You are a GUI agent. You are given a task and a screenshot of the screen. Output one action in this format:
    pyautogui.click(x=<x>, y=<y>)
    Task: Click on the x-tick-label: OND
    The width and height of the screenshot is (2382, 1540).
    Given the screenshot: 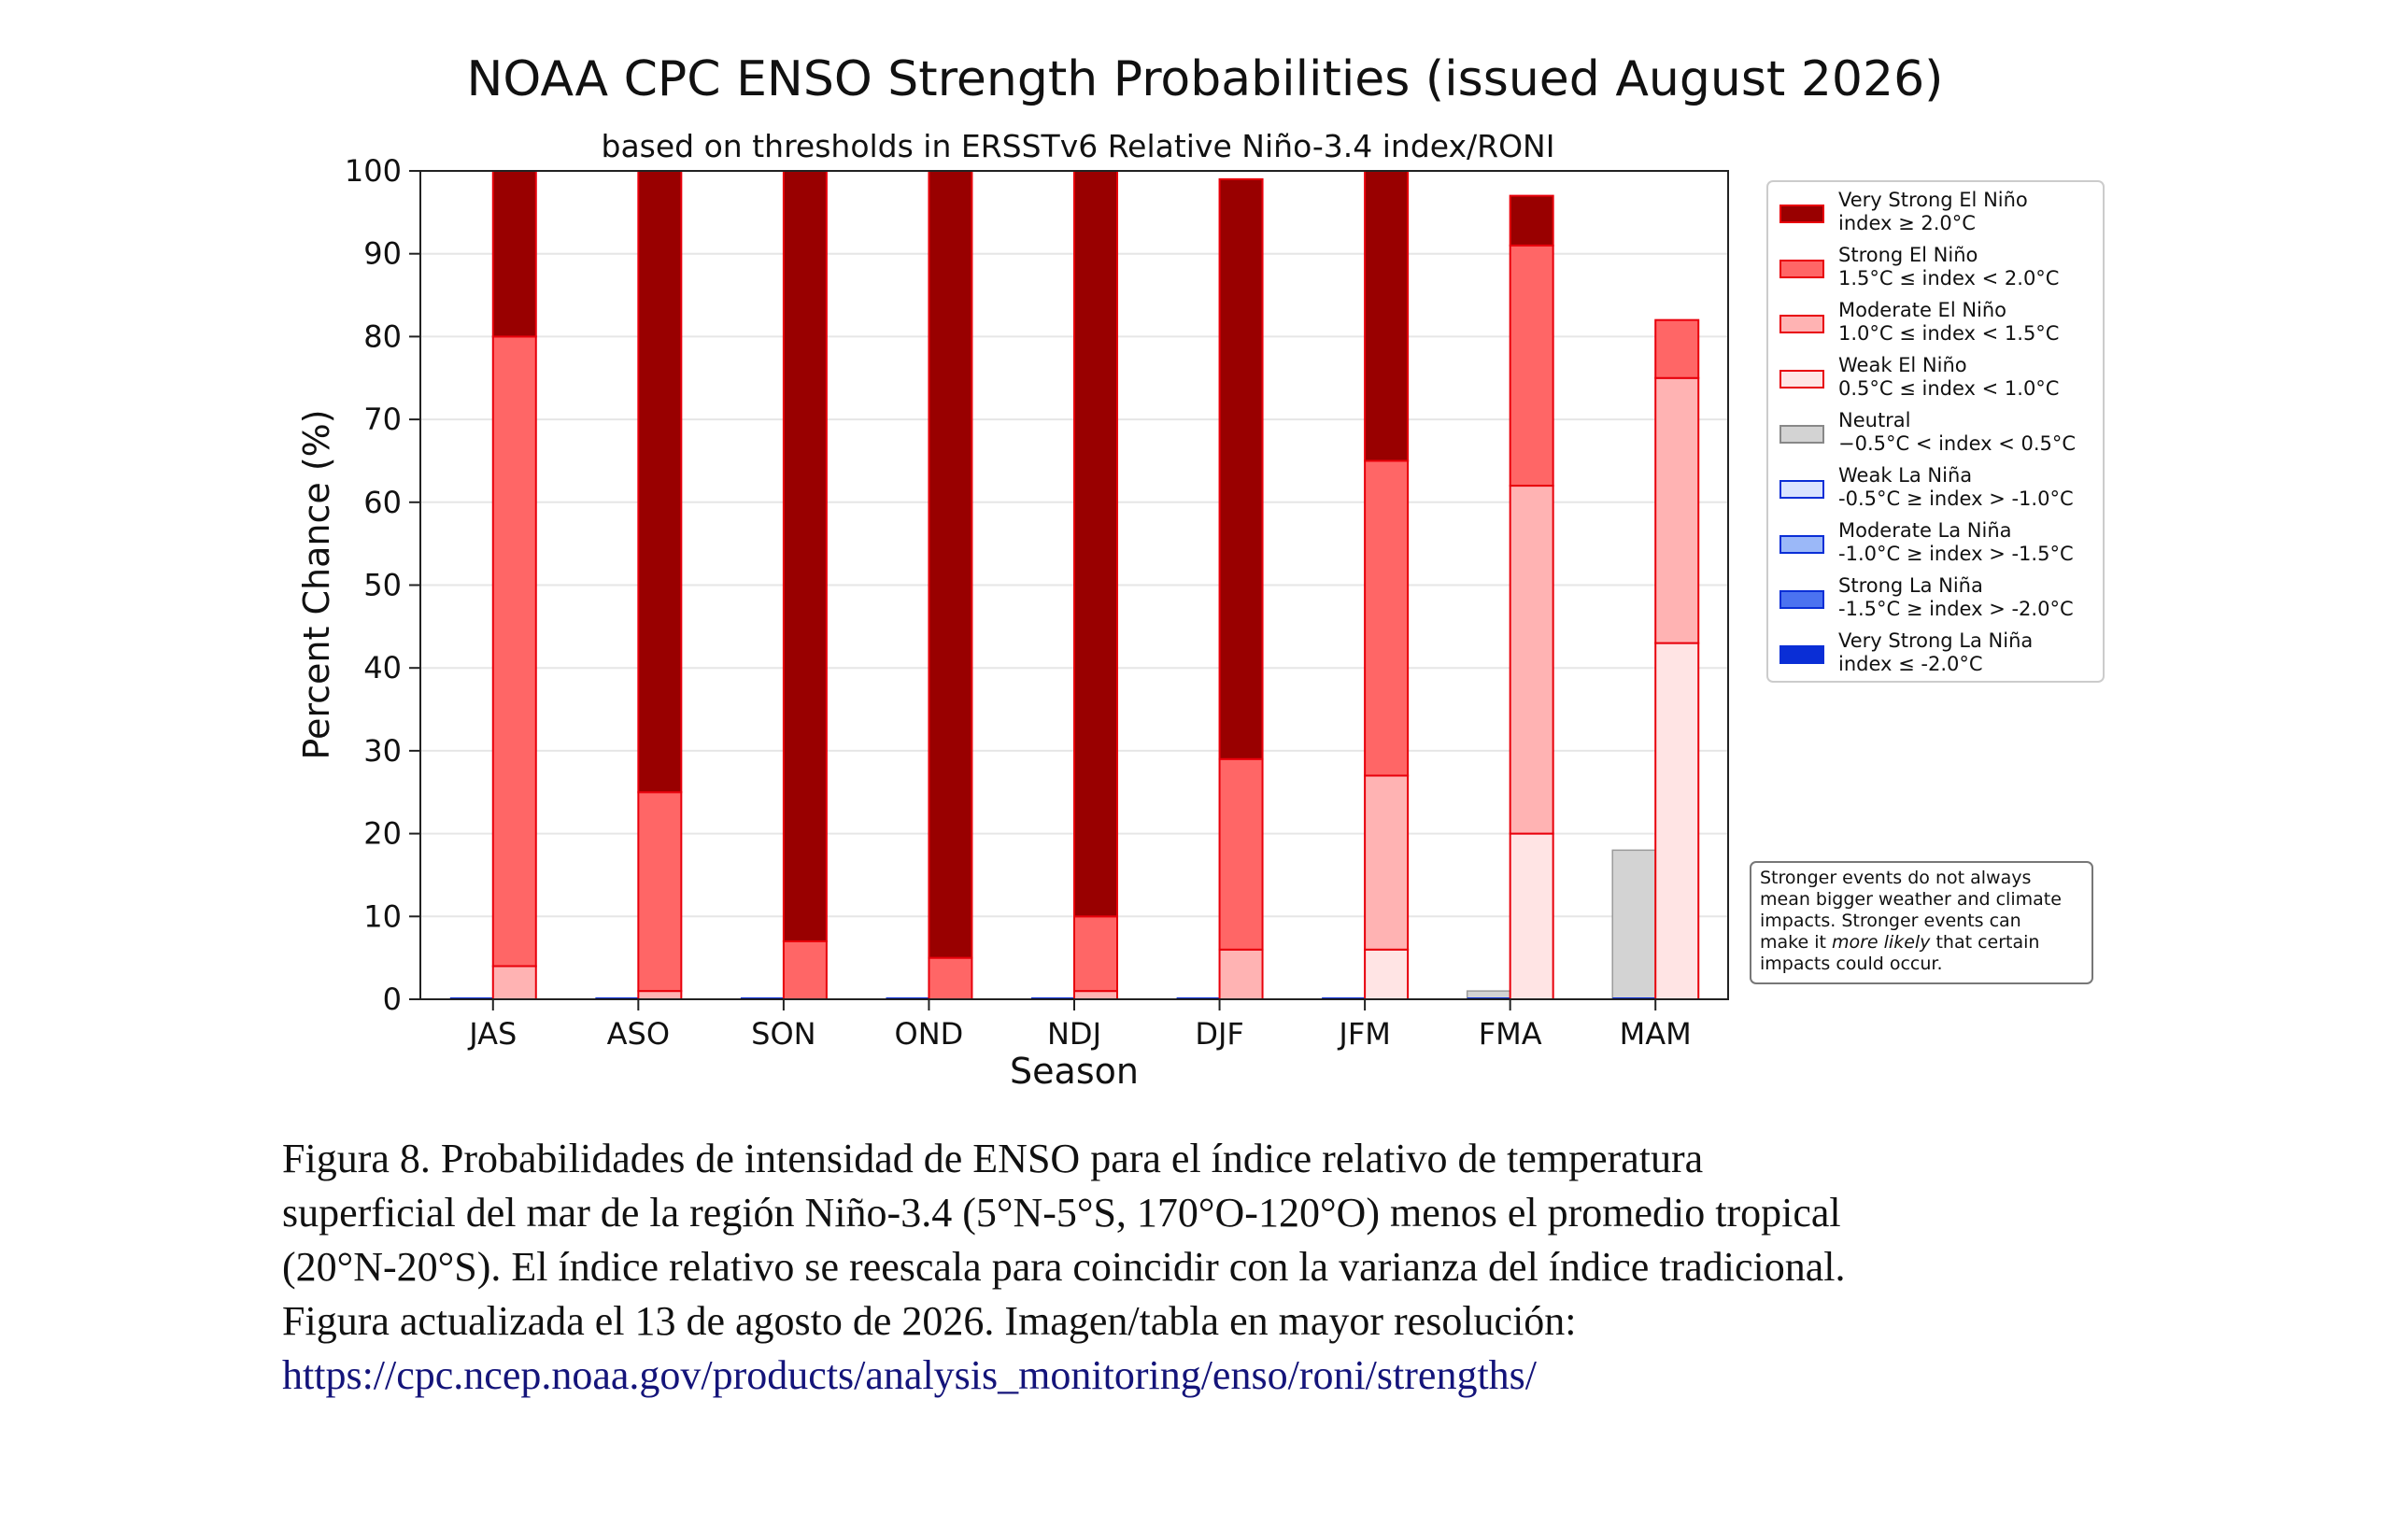 What is the action you would take?
    pyautogui.click(x=929, y=1034)
    